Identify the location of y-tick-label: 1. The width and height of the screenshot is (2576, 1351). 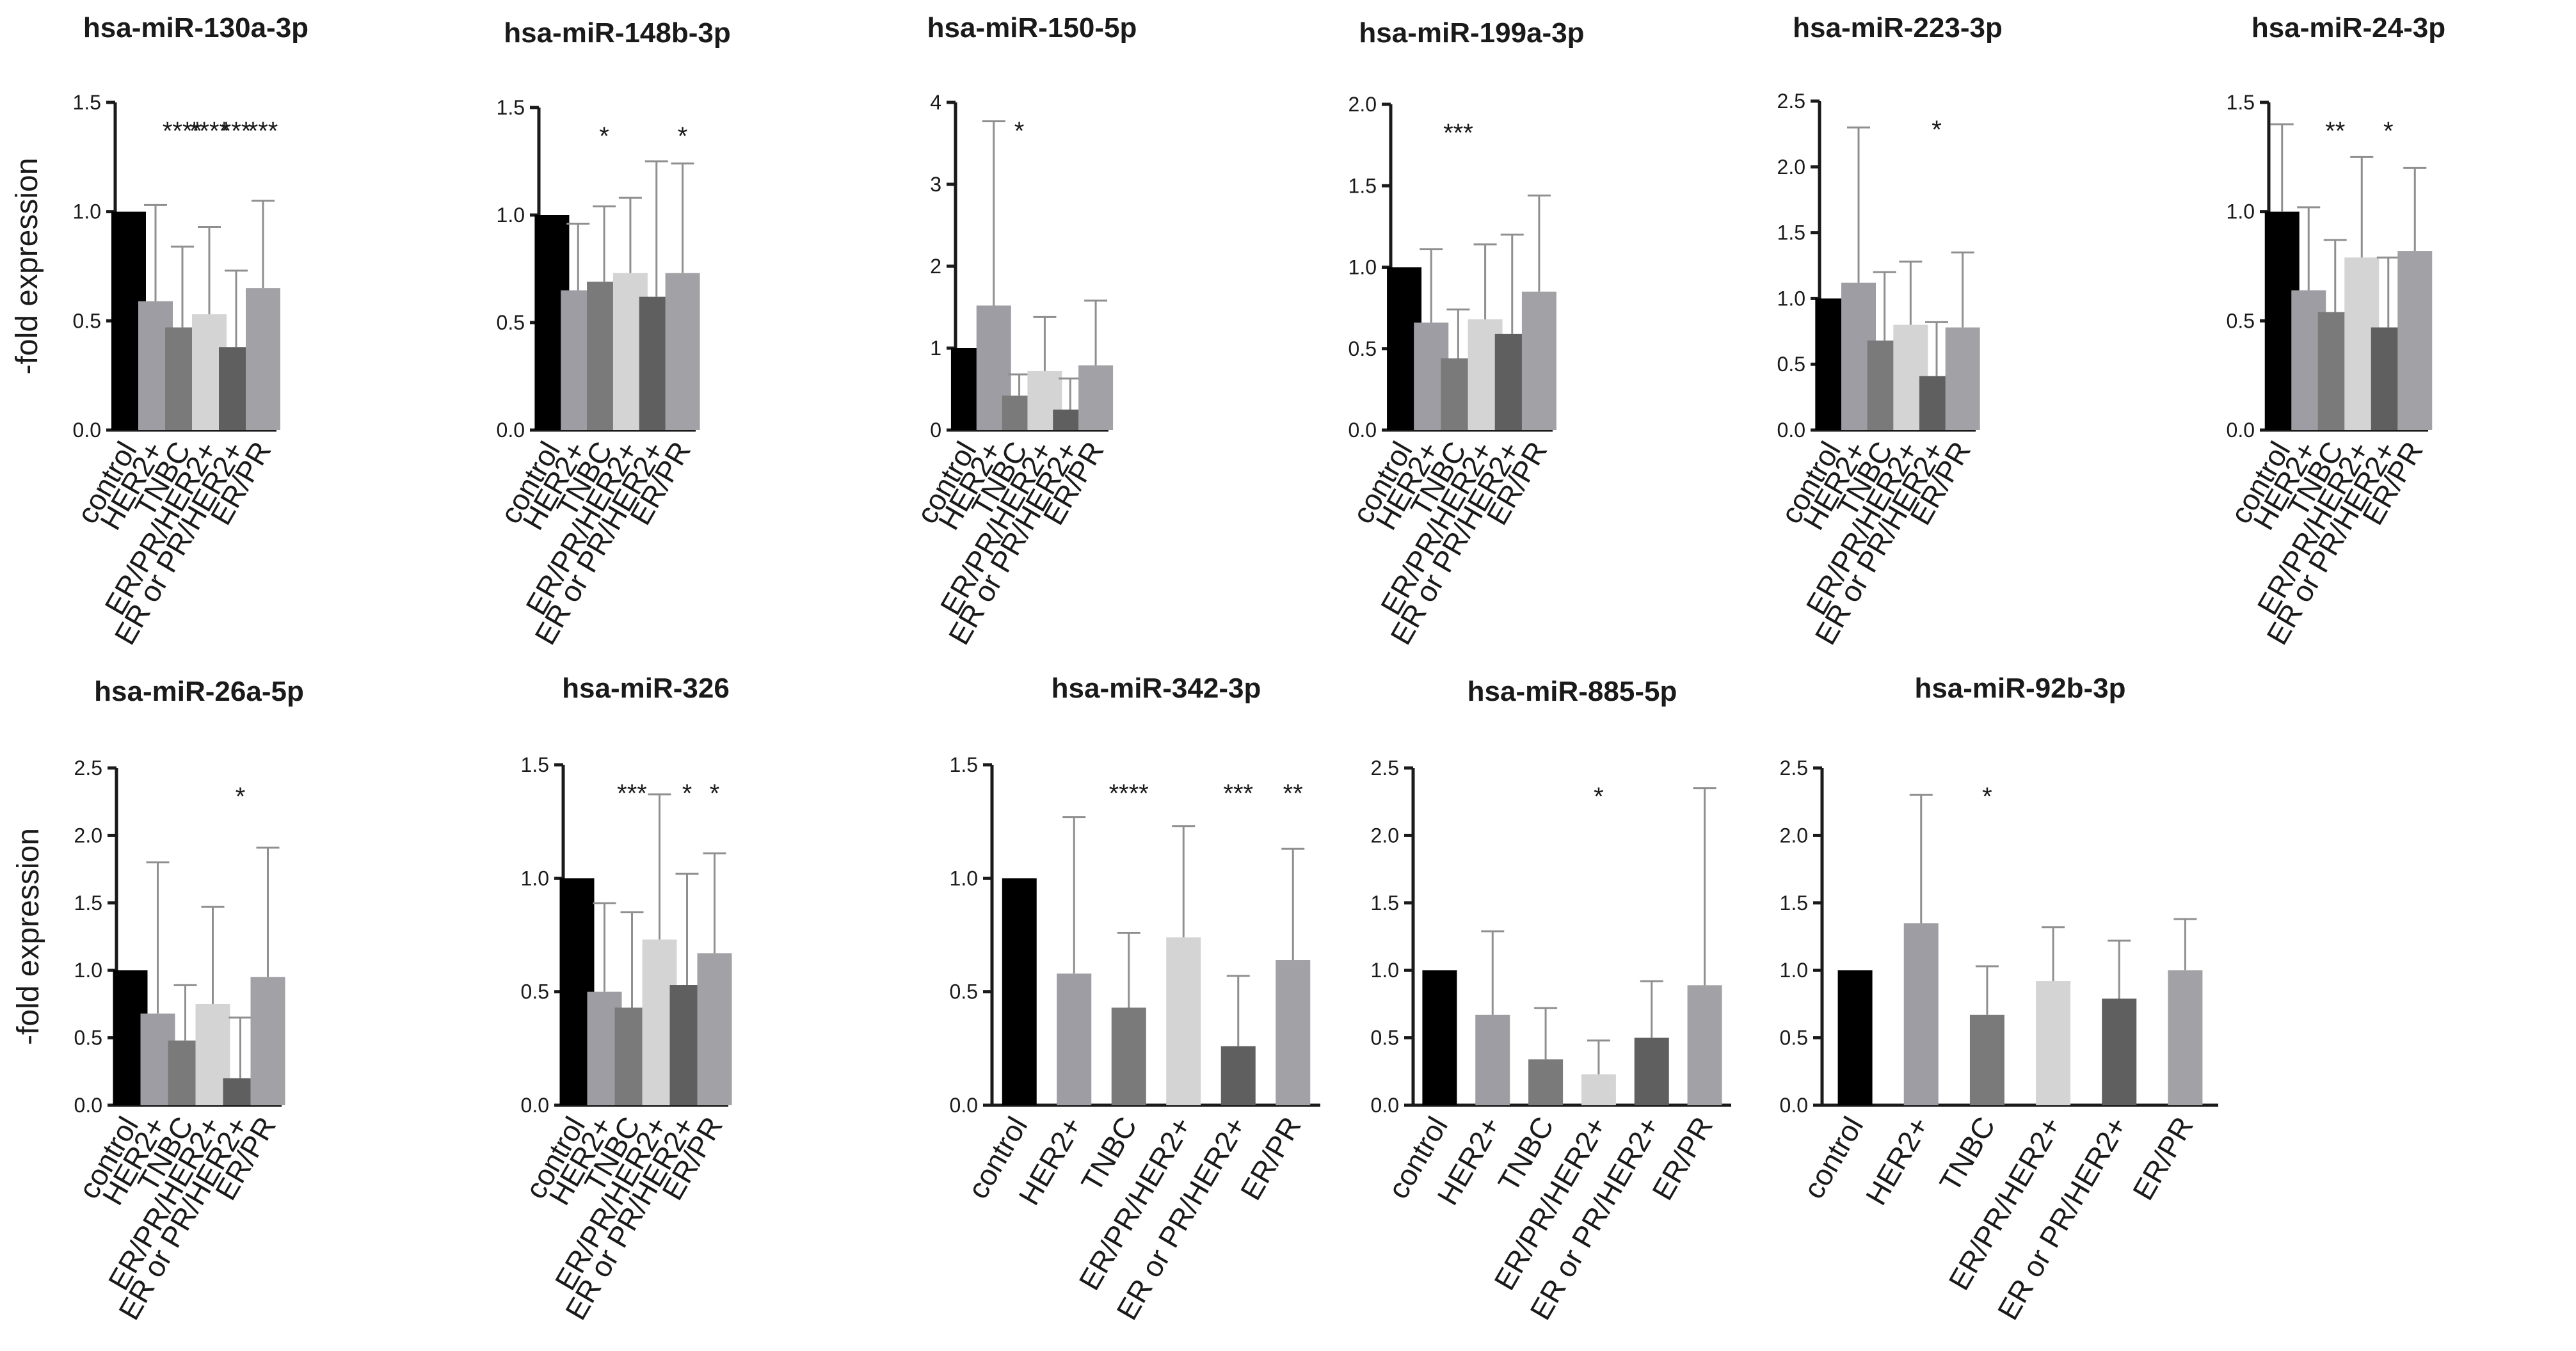
(935, 348).